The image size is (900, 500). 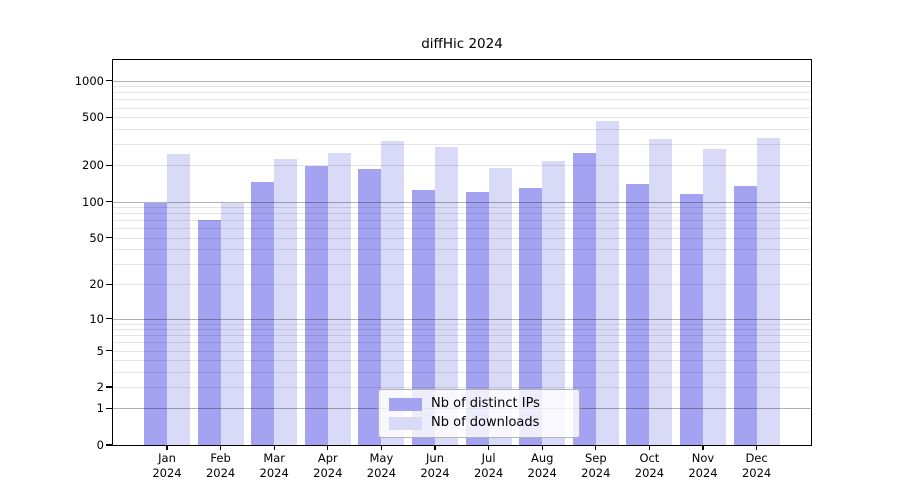 What do you see at coordinates (178, 299) in the screenshot?
I see `bar-downloads-jan` at bounding box center [178, 299].